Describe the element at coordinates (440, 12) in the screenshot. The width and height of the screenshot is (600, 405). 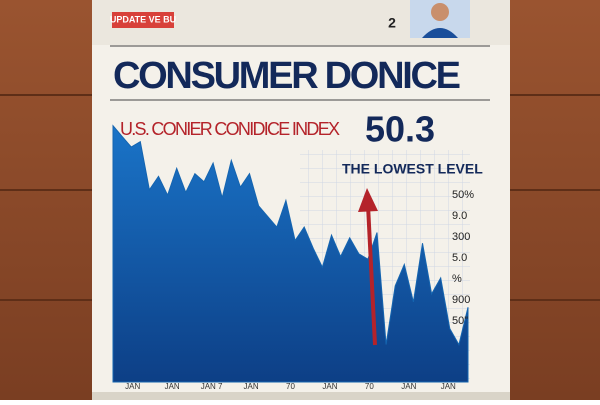
I see `photo-face` at that location.